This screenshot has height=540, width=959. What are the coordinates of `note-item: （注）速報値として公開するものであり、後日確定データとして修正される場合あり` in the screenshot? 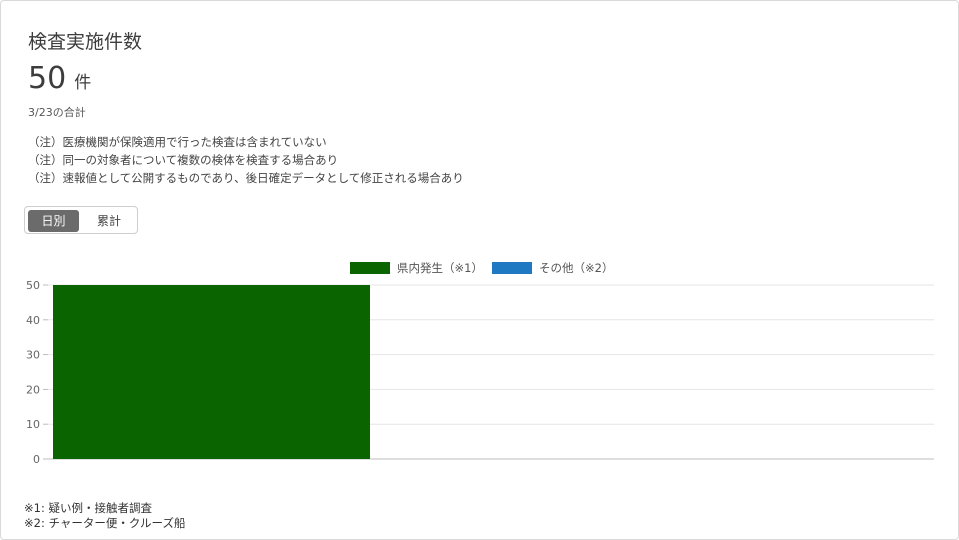 It's located at (246, 178).